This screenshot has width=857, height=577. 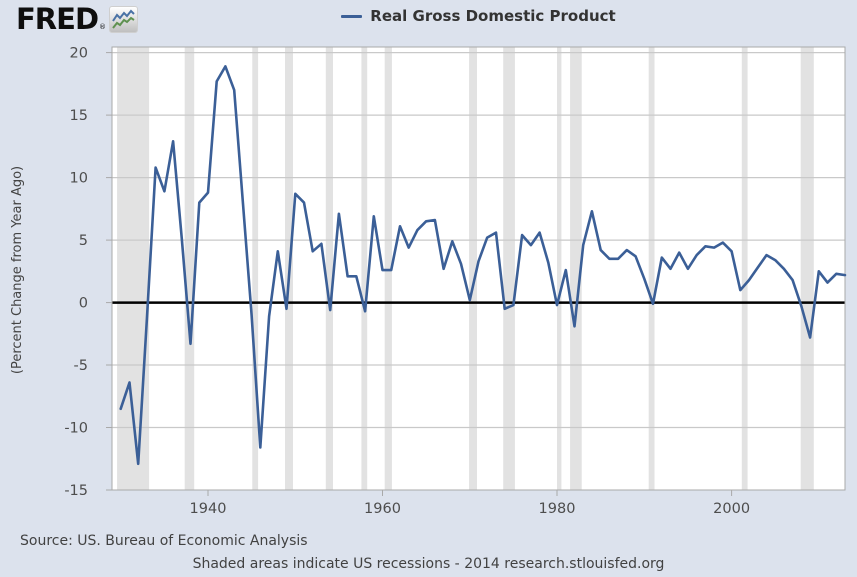 What do you see at coordinates (57, 19) in the screenshot?
I see `fred-logo-text: FRED` at bounding box center [57, 19].